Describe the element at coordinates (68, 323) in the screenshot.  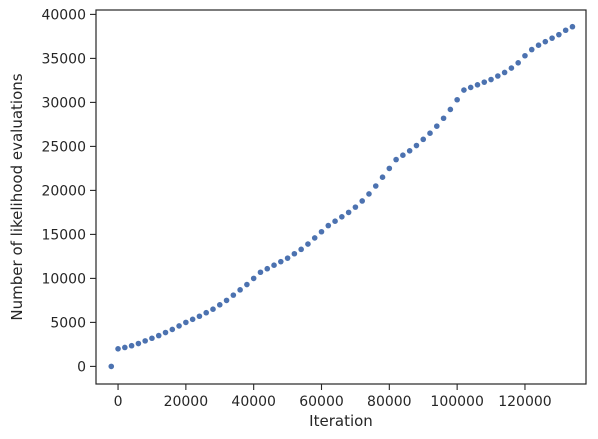
I see `y-tick-label: 5000` at that location.